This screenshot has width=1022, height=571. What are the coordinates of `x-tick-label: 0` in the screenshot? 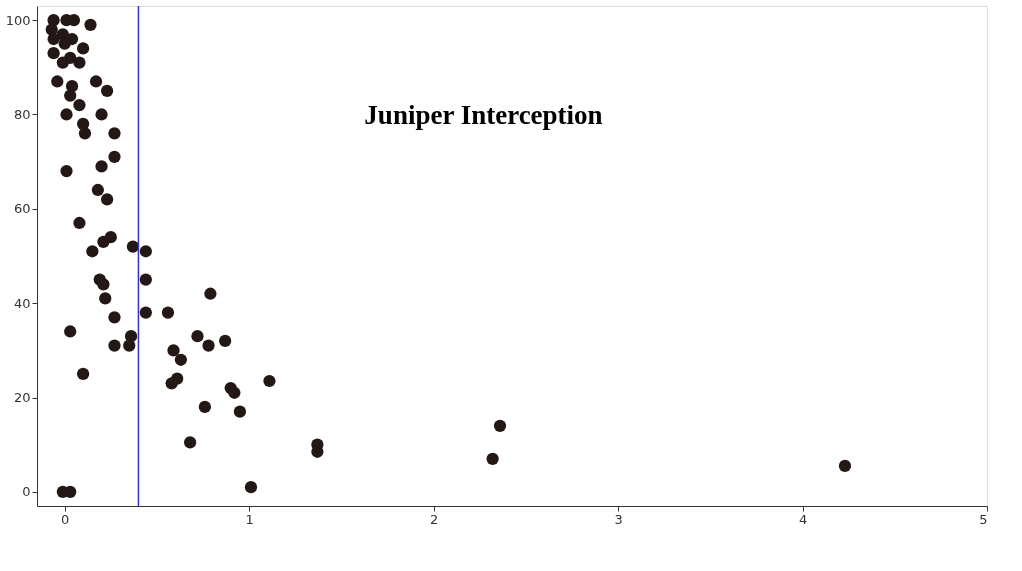 It's located at (65, 519).